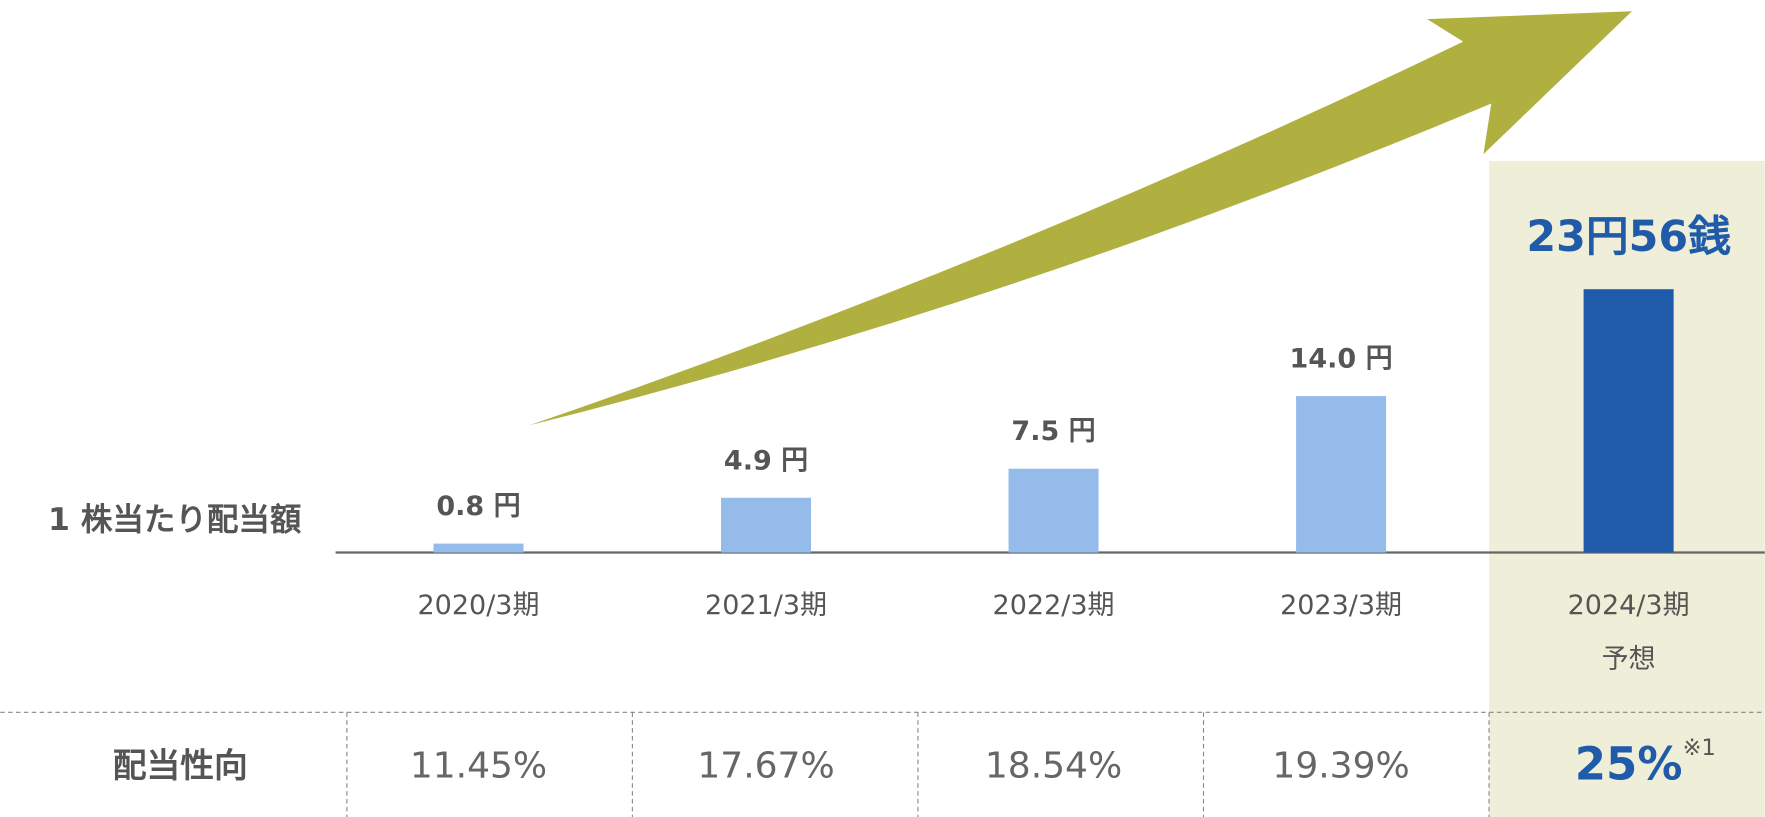 This screenshot has height=817, width=1765. What do you see at coordinates (1341, 605) in the screenshot?
I see `x-tick-label: 2023/3期` at bounding box center [1341, 605].